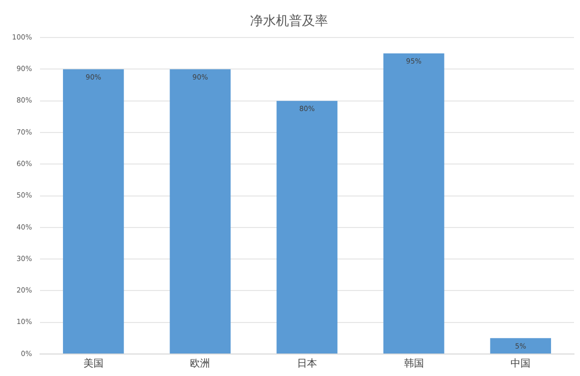 The image size is (580, 376). Describe the element at coordinates (93, 364) in the screenshot. I see `x-tick-label: 美国` at that location.